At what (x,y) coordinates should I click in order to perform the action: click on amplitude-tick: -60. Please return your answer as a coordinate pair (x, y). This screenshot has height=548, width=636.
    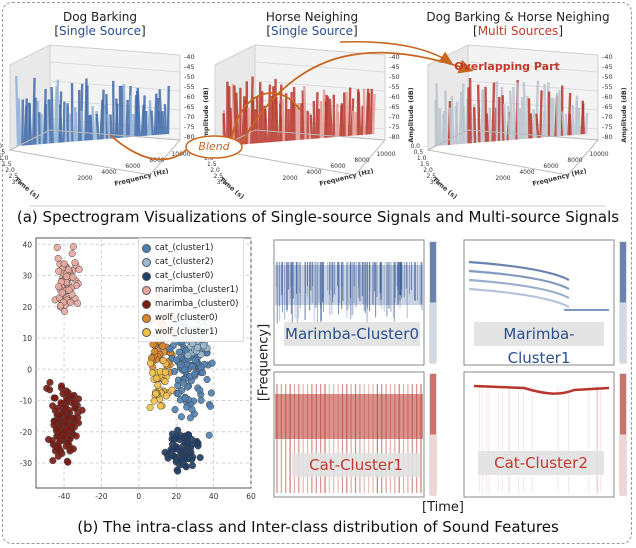
    Looking at the image, I should click on (189, 97).